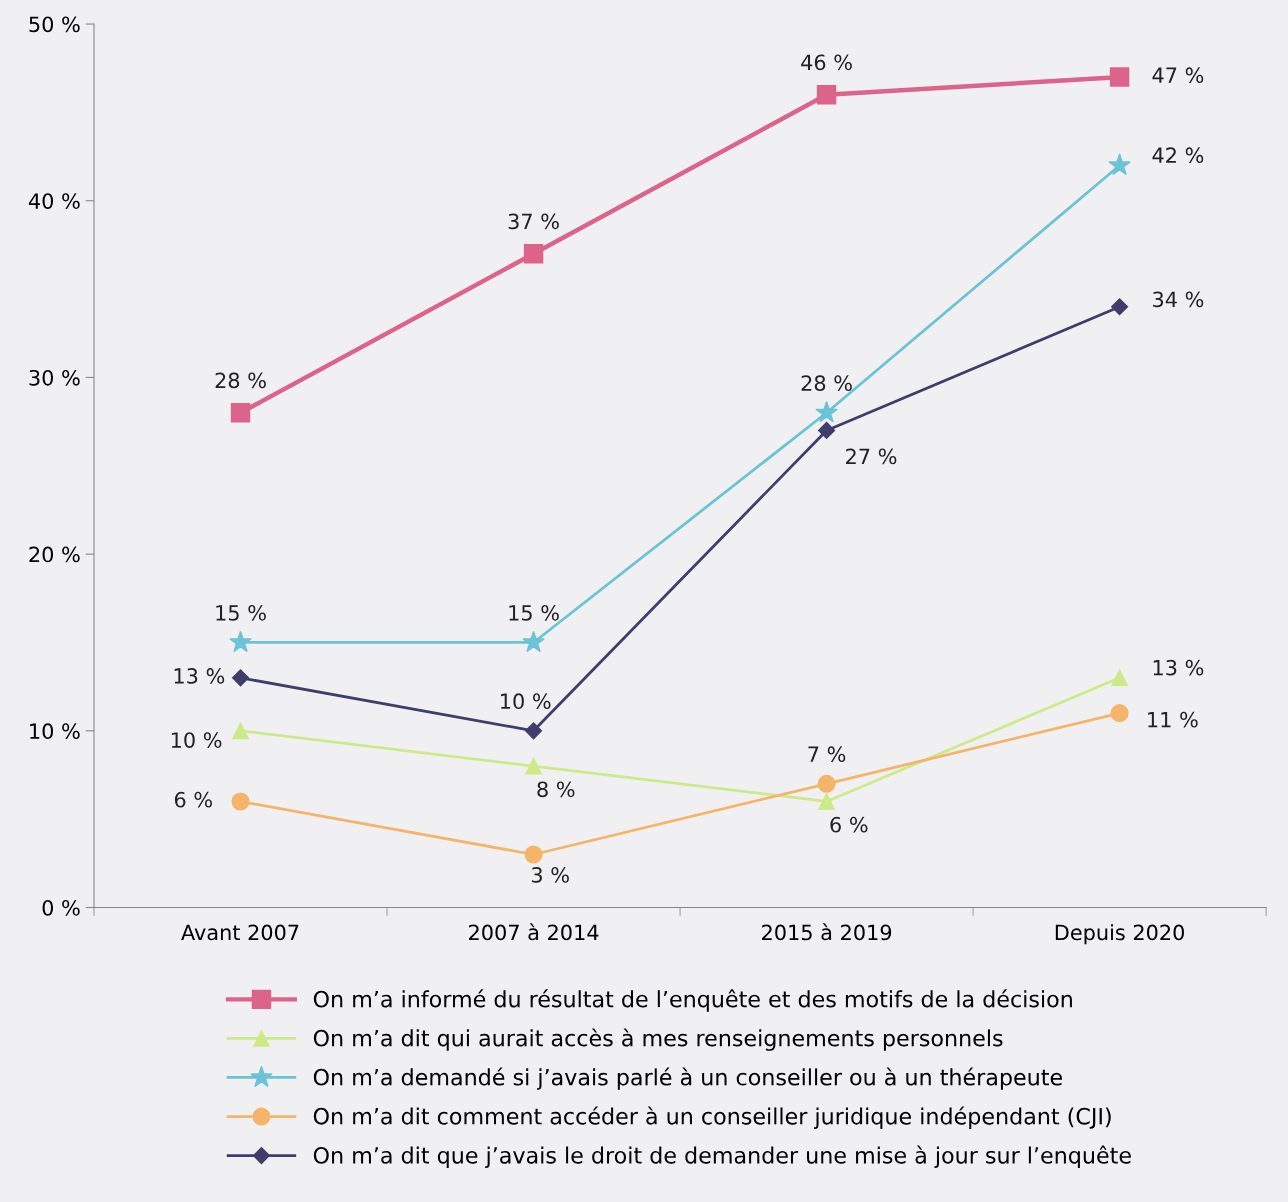 This screenshot has width=1288, height=1202. I want to click on data-label: 7 %, so click(827, 754).